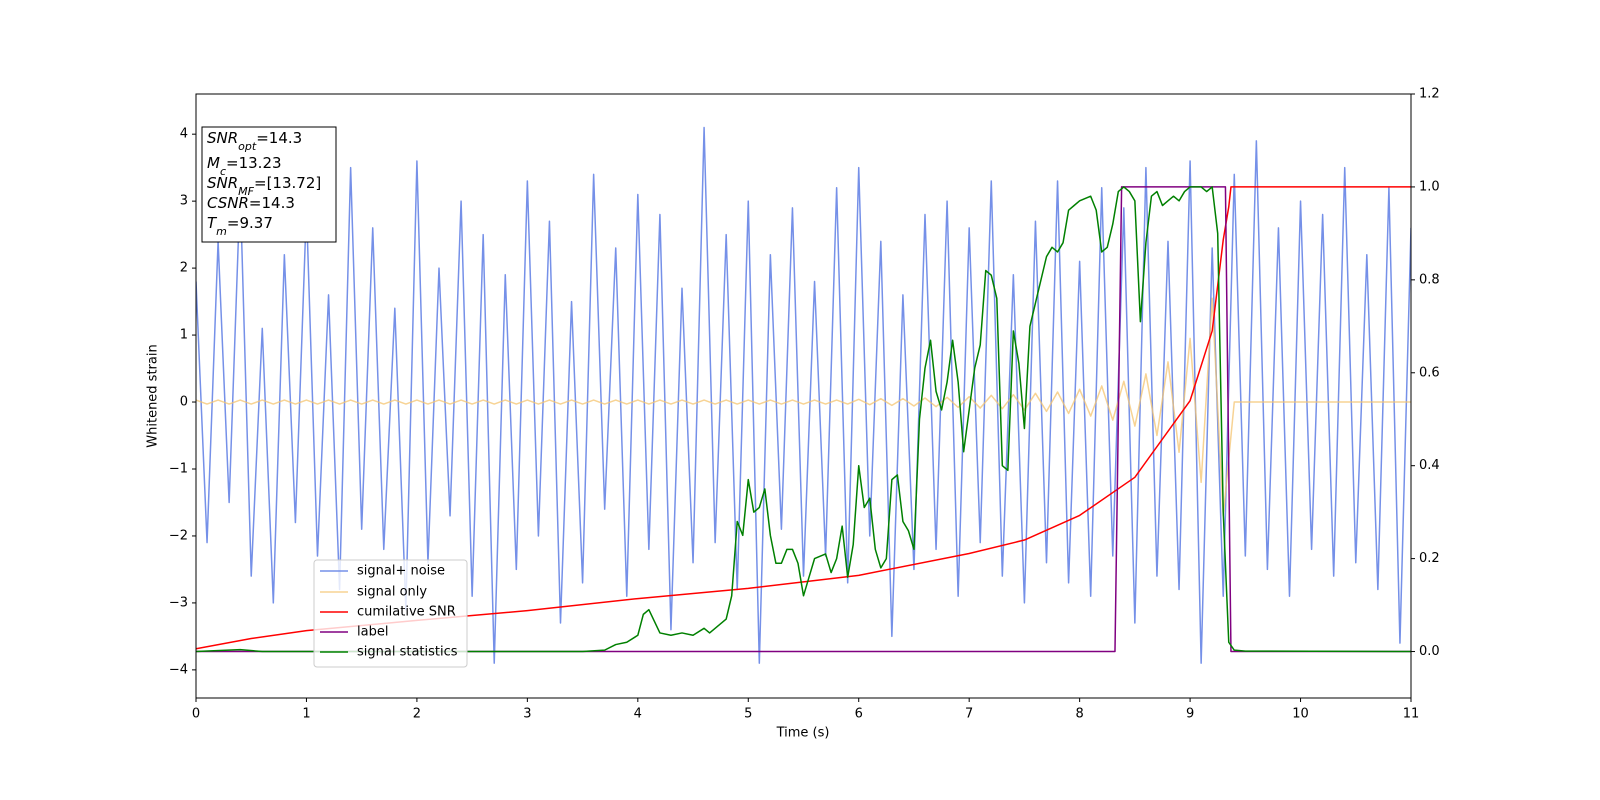 This screenshot has height=800, width=1600. Describe the element at coordinates (228, 203) in the screenshot. I see `annotation-name: CSNR` at that location.